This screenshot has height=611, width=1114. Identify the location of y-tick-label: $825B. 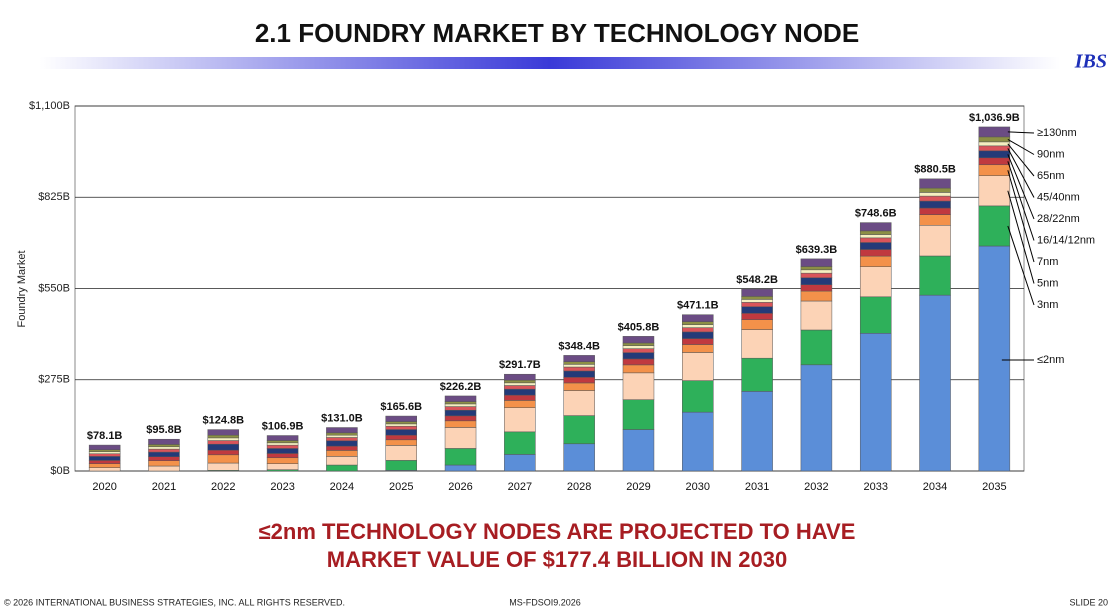
(54, 197).